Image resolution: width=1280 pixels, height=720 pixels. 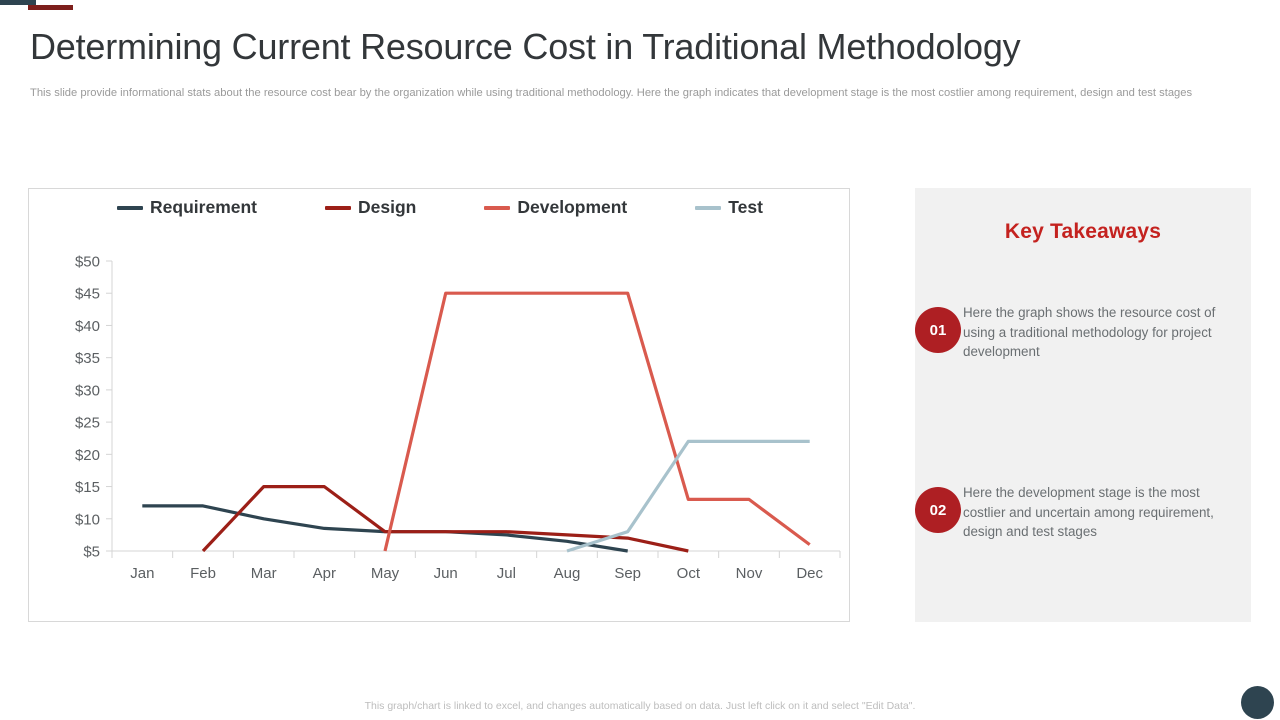 What do you see at coordinates (745, 207) in the screenshot?
I see `legend-label-test: Test` at bounding box center [745, 207].